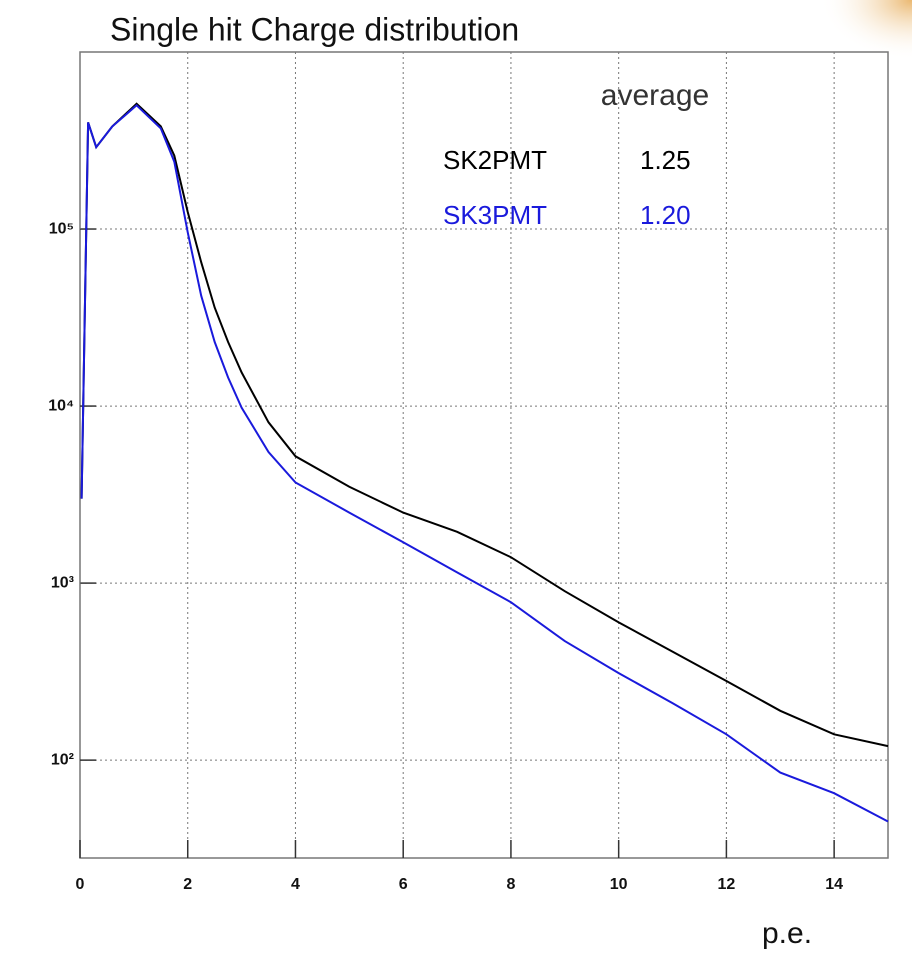  Describe the element at coordinates (187, 884) in the screenshot. I see `x-tick-label: 2` at that location.